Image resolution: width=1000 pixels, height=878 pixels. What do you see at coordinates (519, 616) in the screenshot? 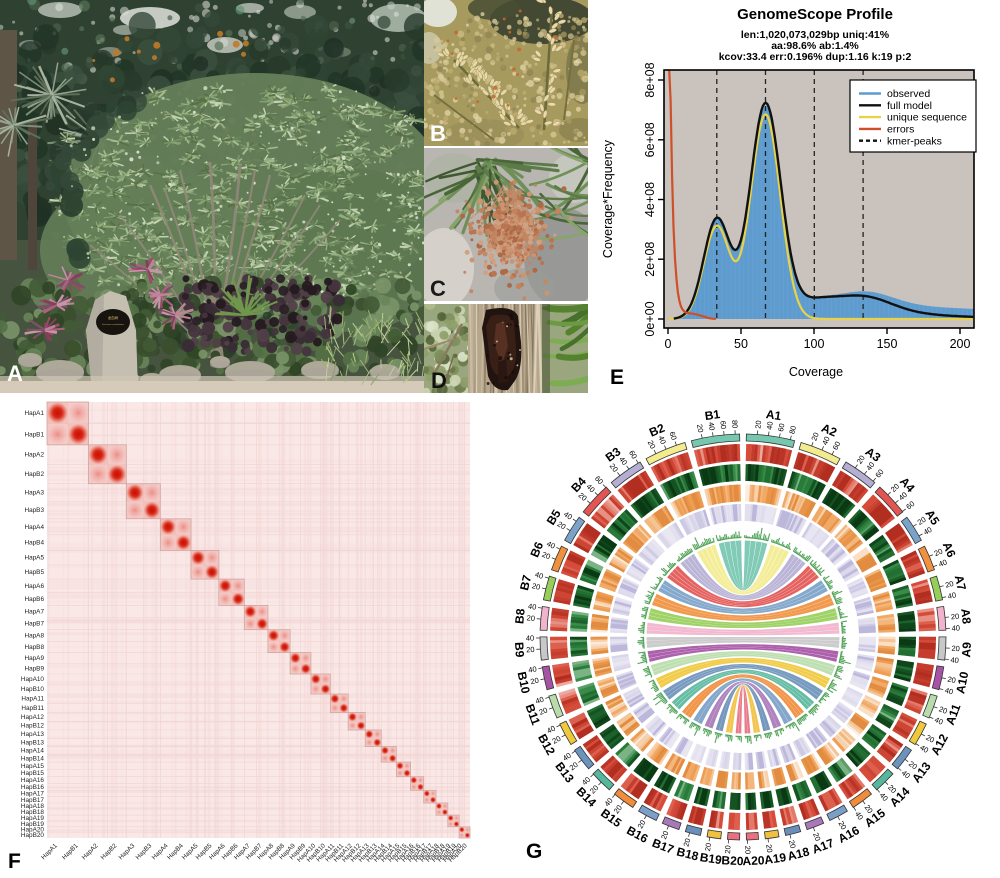
I see `svg-text: B8` at bounding box center [519, 616].